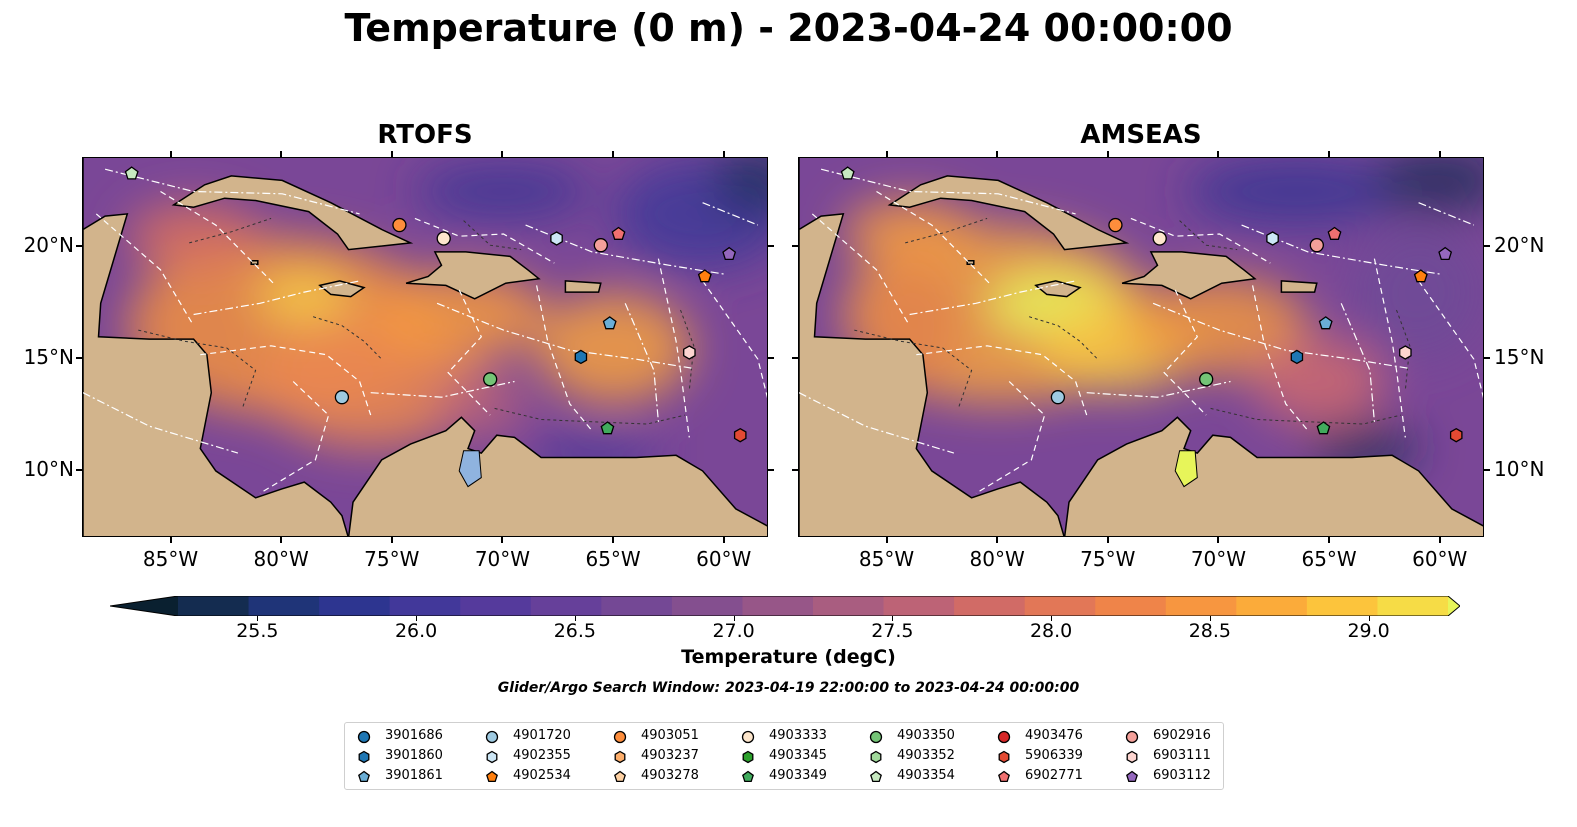  What do you see at coordinates (416, 631) in the screenshot?
I see `colorbar-tick-label: 26.0` at bounding box center [416, 631].